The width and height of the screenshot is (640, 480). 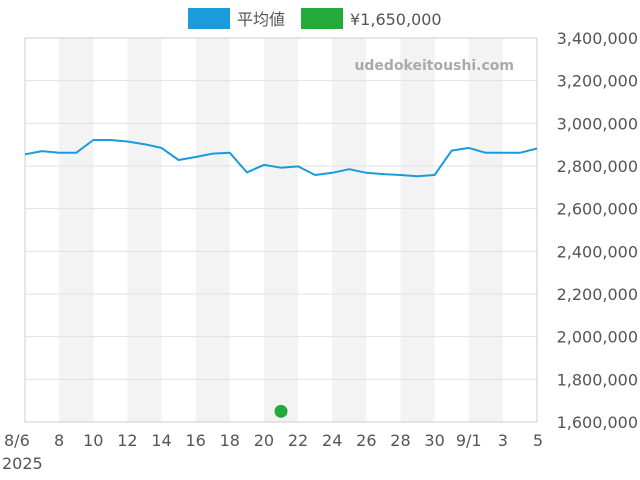 What do you see at coordinates (396, 19) in the screenshot?
I see `legend-label: ¥1,650,000` at bounding box center [396, 19].